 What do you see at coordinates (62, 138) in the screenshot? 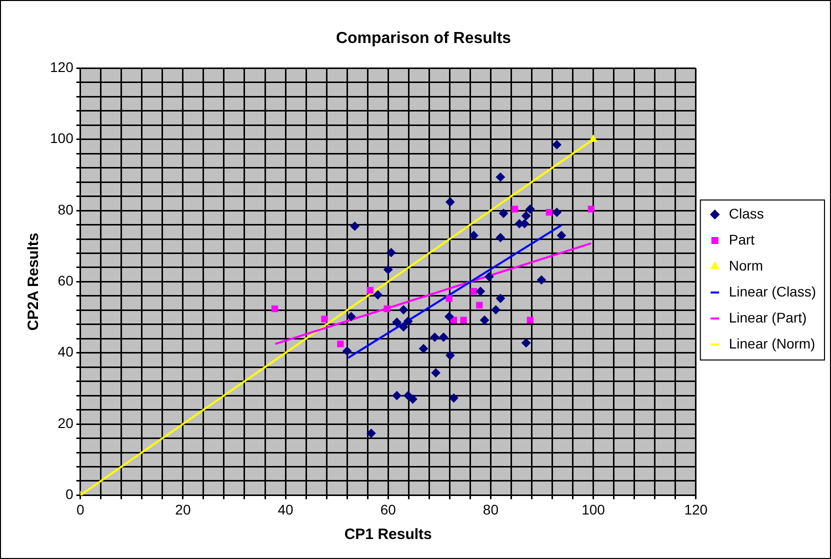
I see `y-tick-label: 100` at bounding box center [62, 138].